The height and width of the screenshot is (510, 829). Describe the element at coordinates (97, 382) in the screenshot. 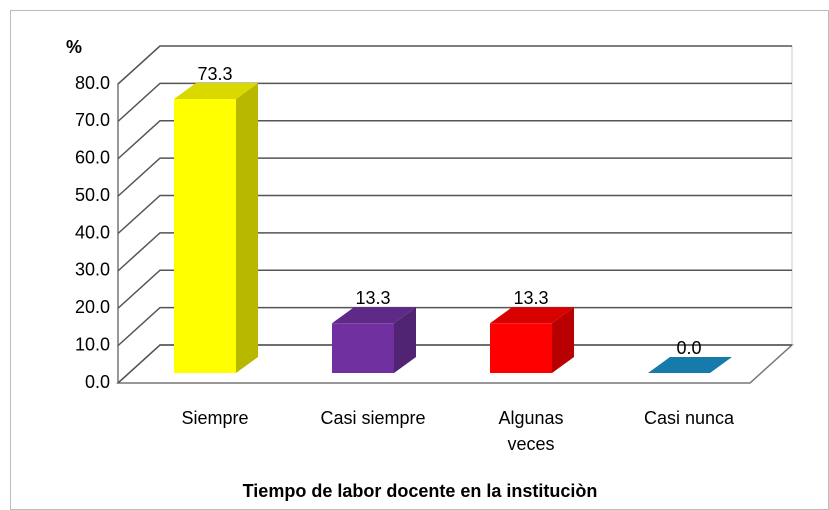

I see `y-tick-label: 0.0` at that location.